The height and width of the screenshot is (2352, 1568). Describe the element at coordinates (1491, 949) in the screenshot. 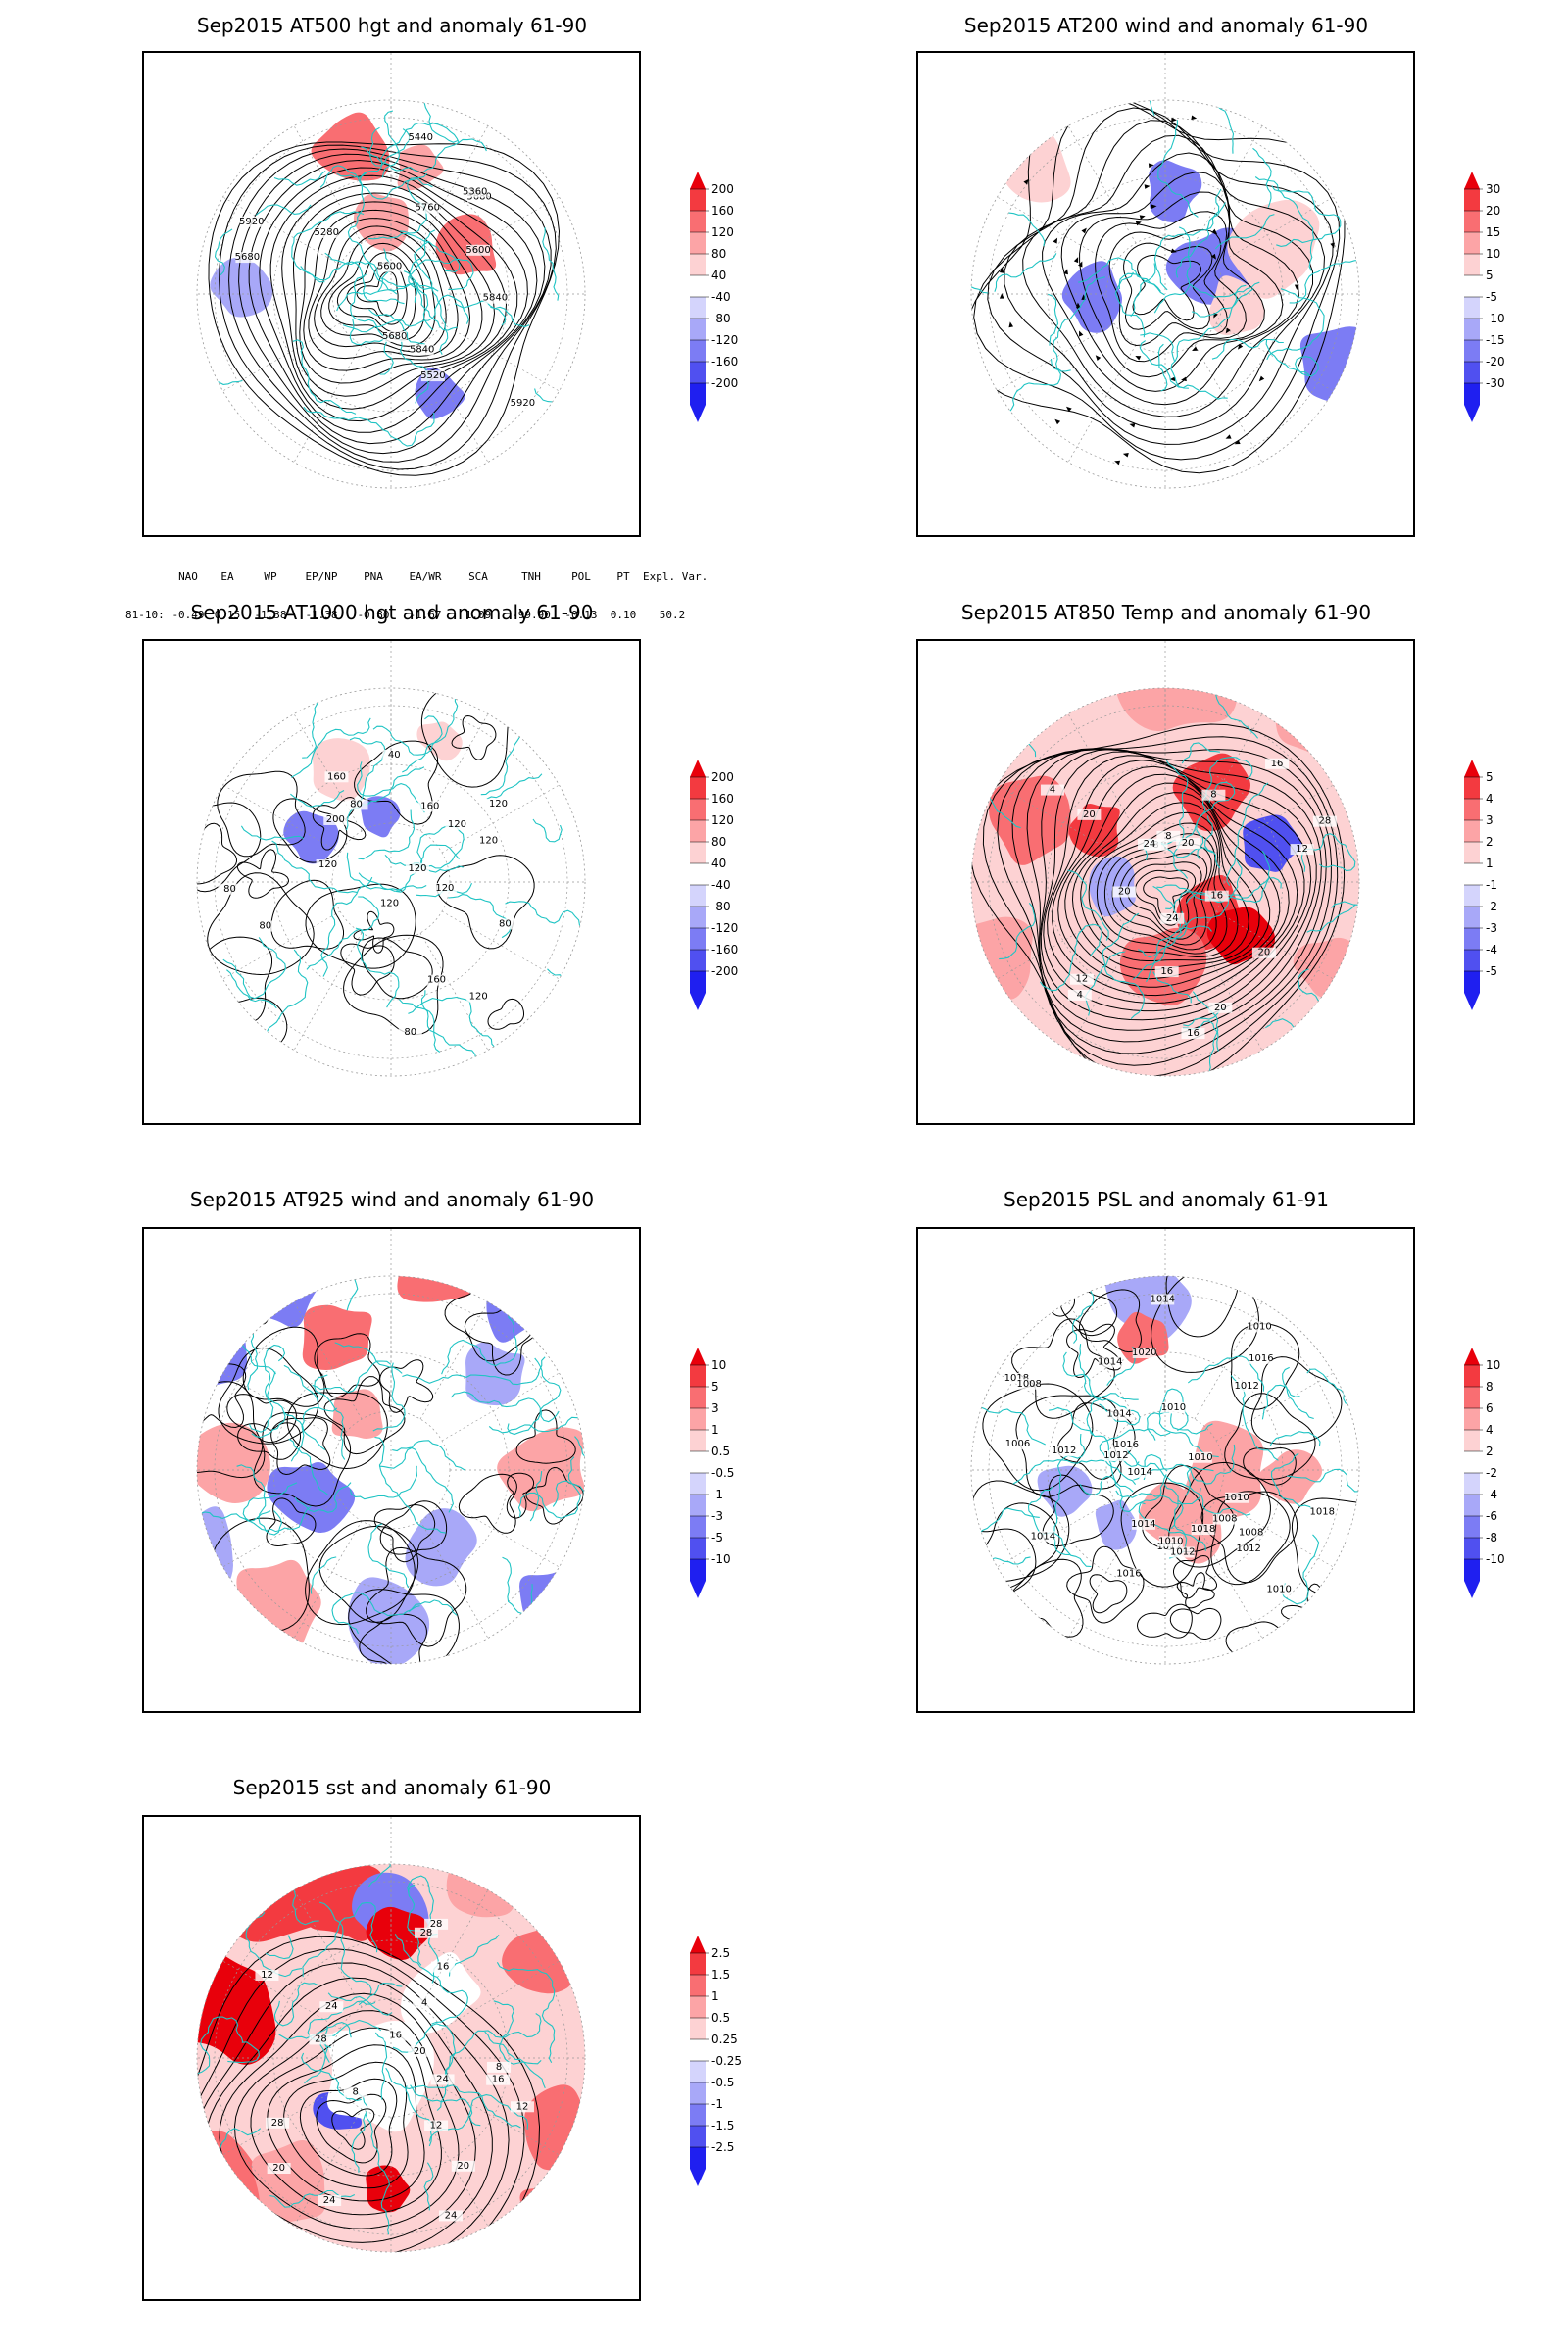

I see `colorbar-label: -4` at that location.